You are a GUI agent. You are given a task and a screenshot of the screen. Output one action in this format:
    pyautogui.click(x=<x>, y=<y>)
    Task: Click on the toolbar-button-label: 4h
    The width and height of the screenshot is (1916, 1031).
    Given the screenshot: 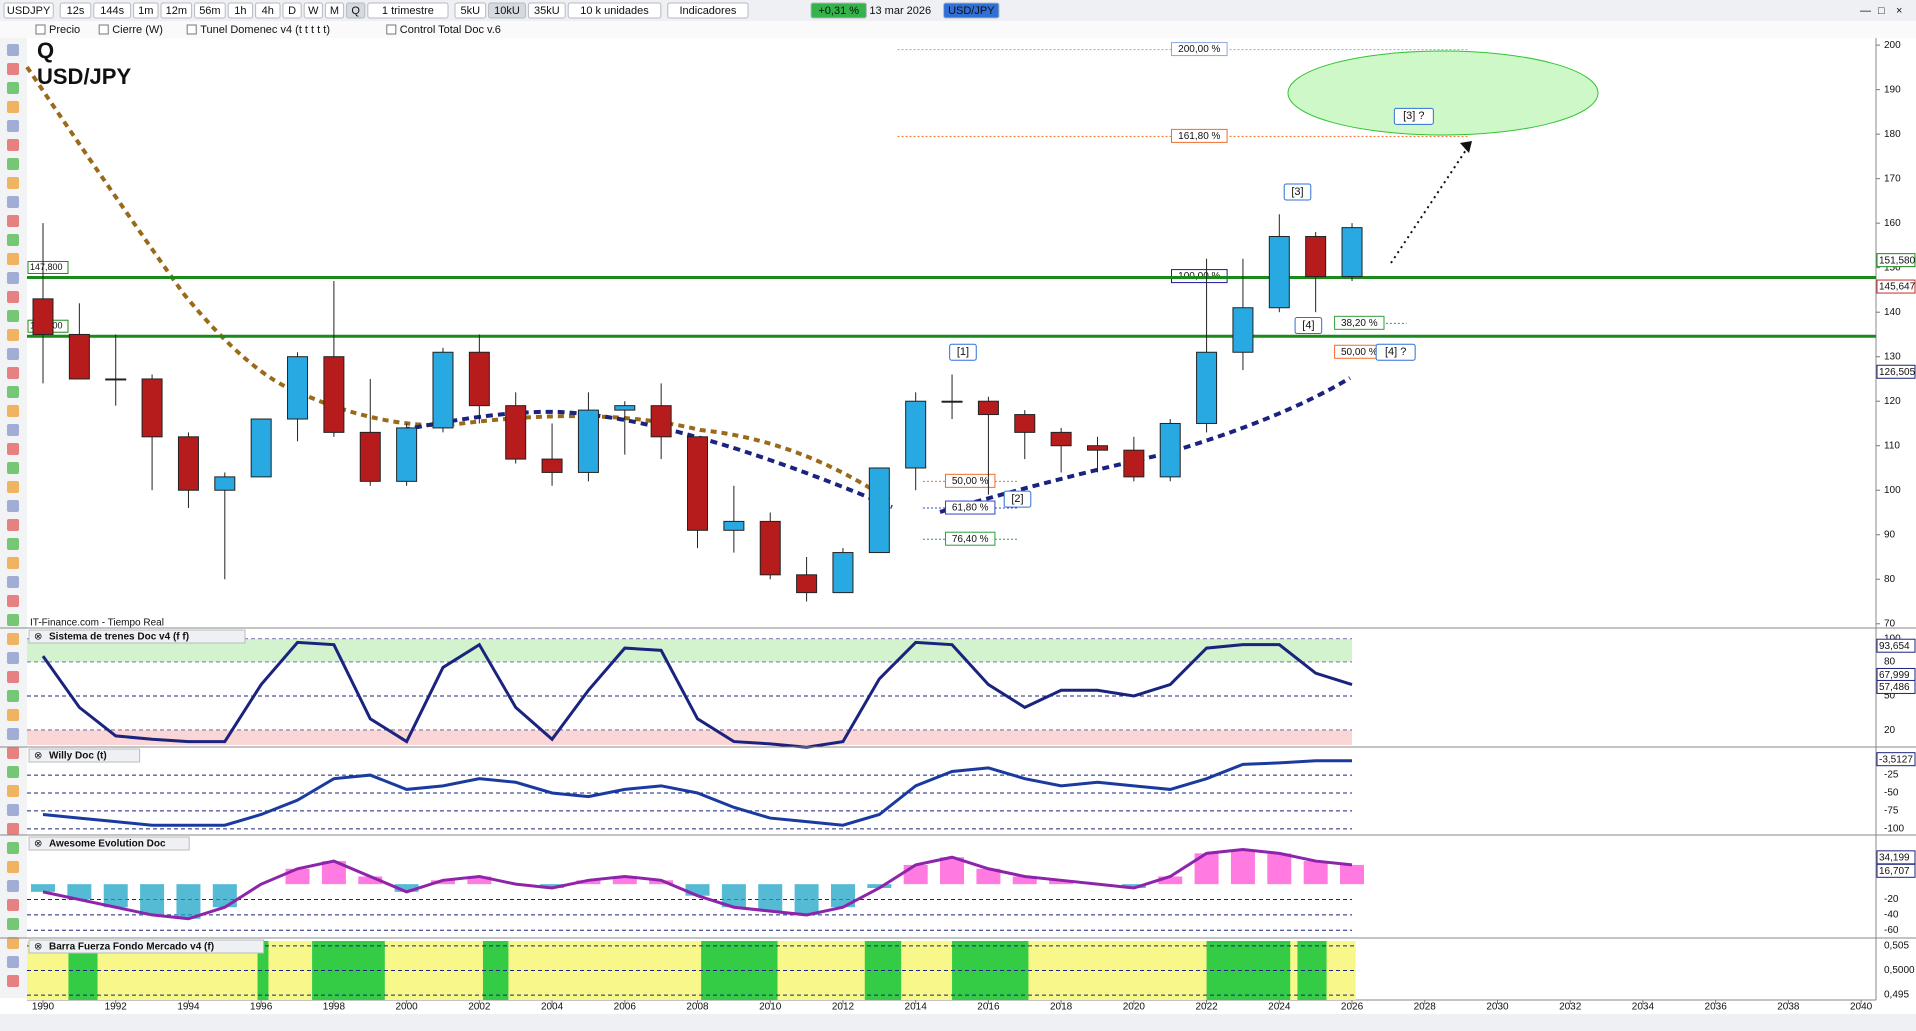 What is the action you would take?
    pyautogui.click(x=268, y=11)
    